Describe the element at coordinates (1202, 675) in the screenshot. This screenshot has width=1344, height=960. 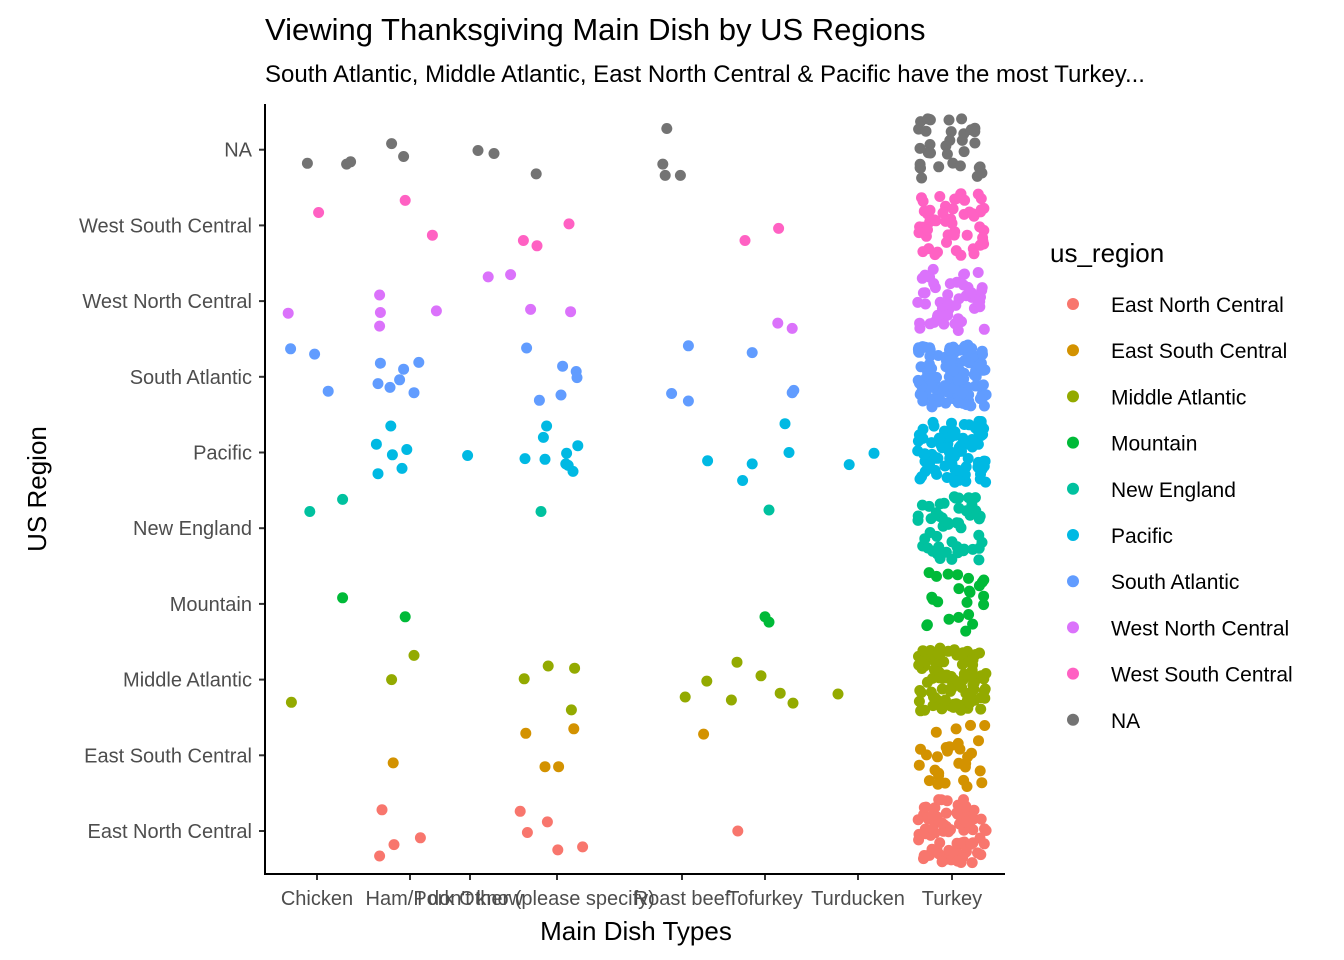
I see `legend-label: West South Central` at that location.